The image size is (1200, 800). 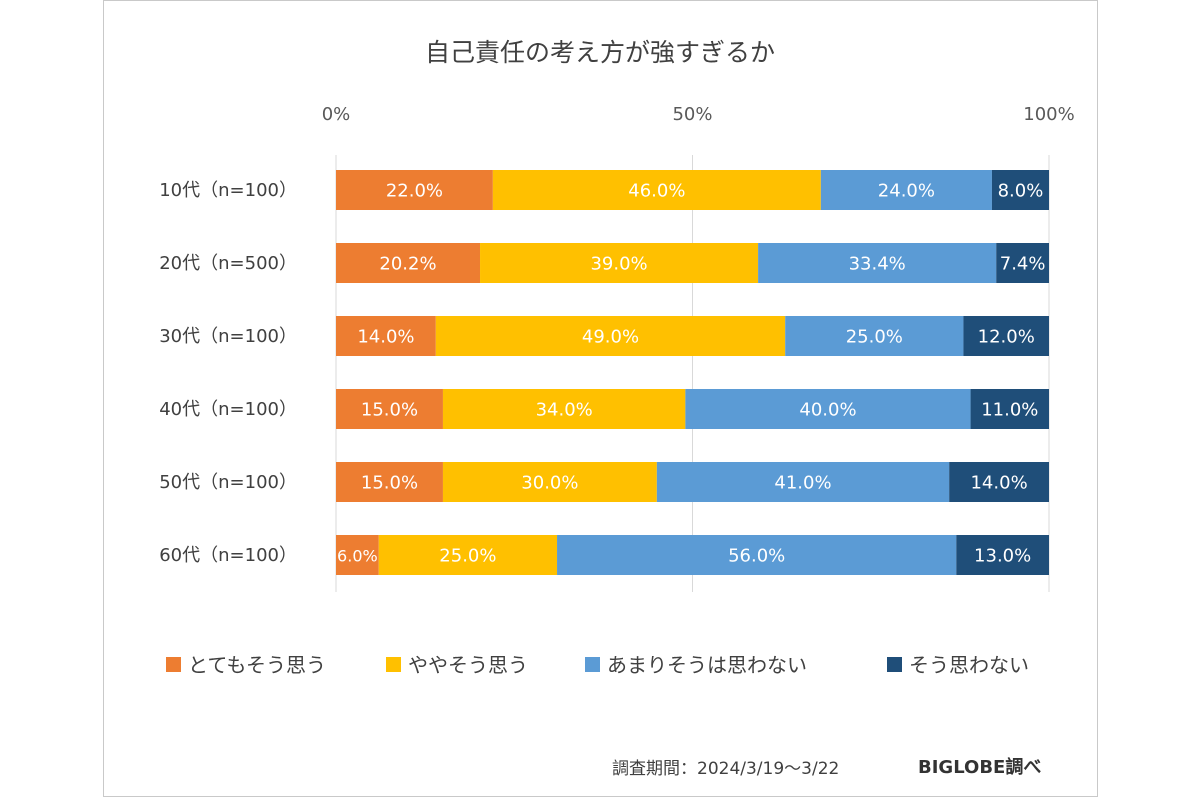 I want to click on data-label: 40.0%, so click(x=827, y=410).